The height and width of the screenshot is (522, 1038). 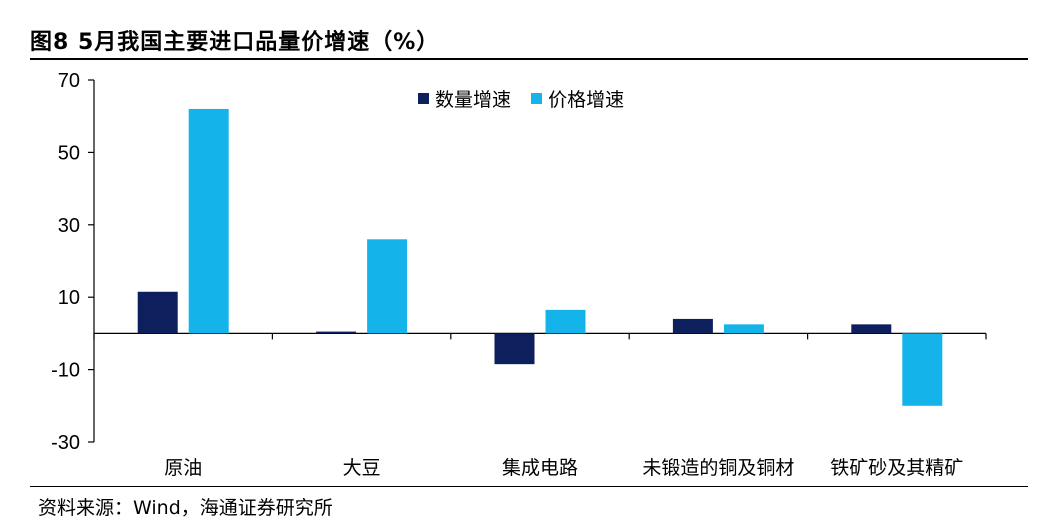 What do you see at coordinates (528, 98) in the screenshot?
I see `chart-legend: 数量增速 价格增速` at bounding box center [528, 98].